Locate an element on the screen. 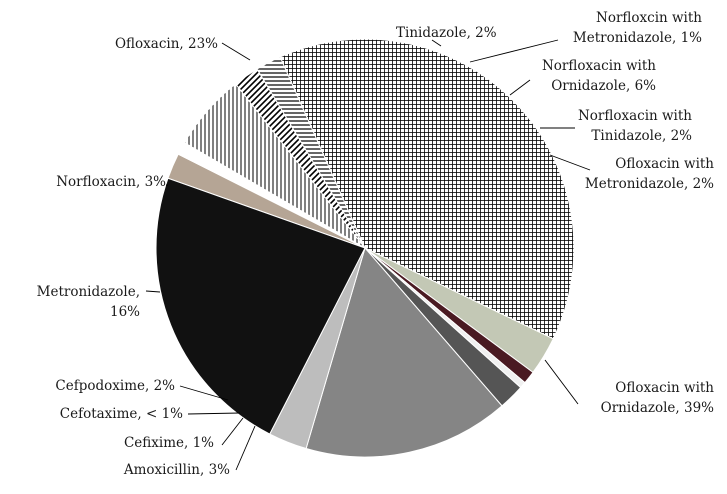 This screenshot has height=494, width=727. slice-label-line: Norfloxacin, 3% is located at coordinates (111, 182).